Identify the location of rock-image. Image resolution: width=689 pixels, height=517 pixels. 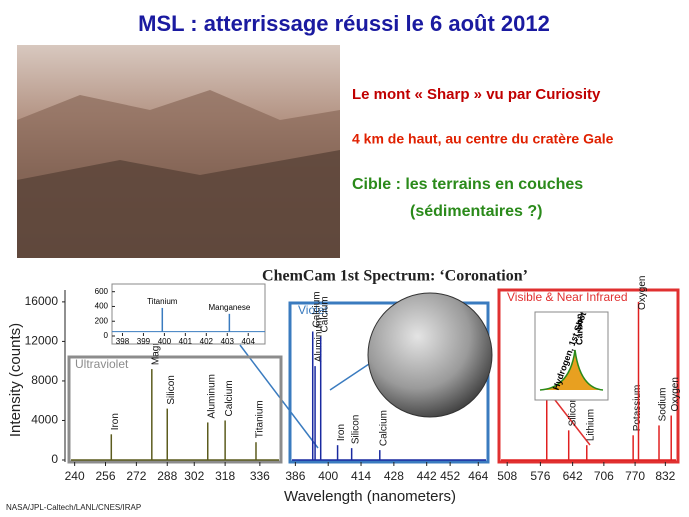
(430, 355).